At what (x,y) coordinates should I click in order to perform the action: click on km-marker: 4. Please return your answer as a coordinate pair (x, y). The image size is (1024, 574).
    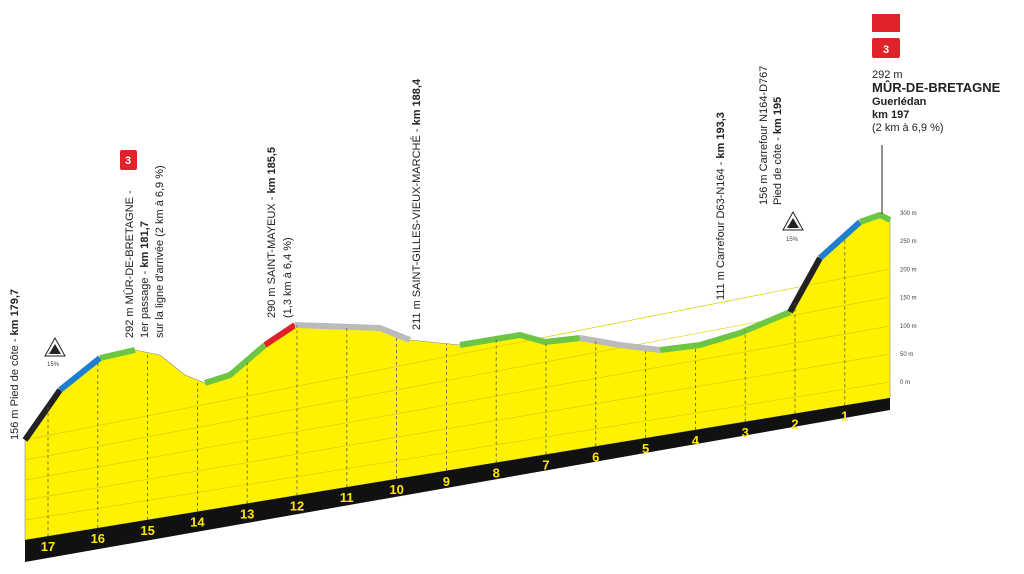
    Looking at the image, I should click on (696, 440).